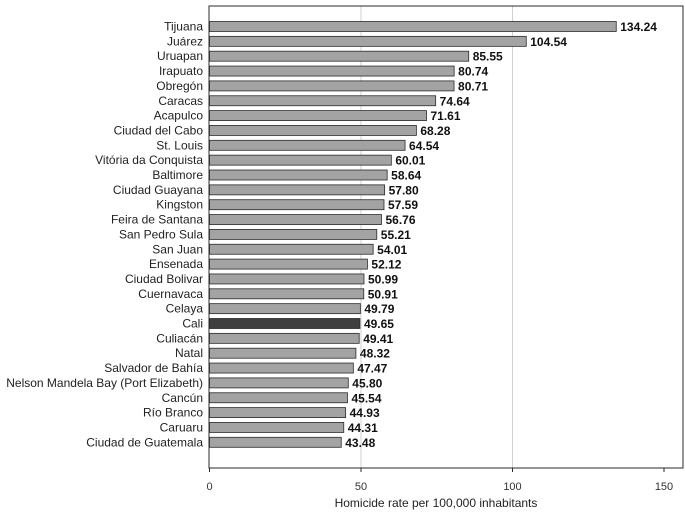 The image size is (685, 512). Describe the element at coordinates (153, 368) in the screenshot. I see `category-label: Salvador de Bahía` at that location.